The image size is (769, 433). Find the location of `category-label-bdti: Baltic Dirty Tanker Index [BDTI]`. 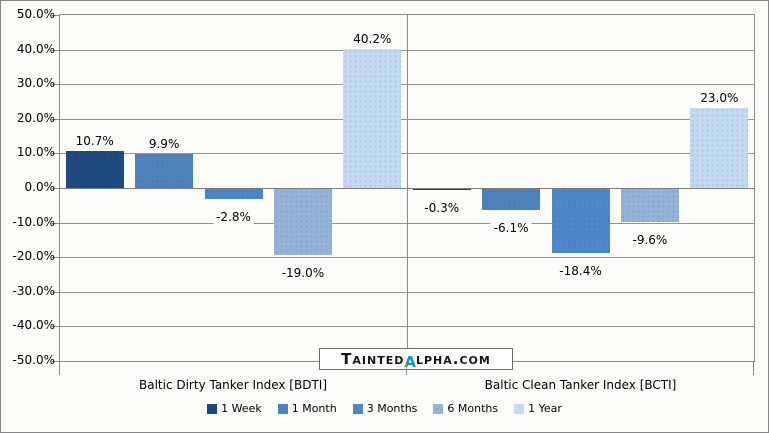

category-label-bdti: Baltic Dirty Tanker Index [BDTI] is located at coordinates (232, 385).